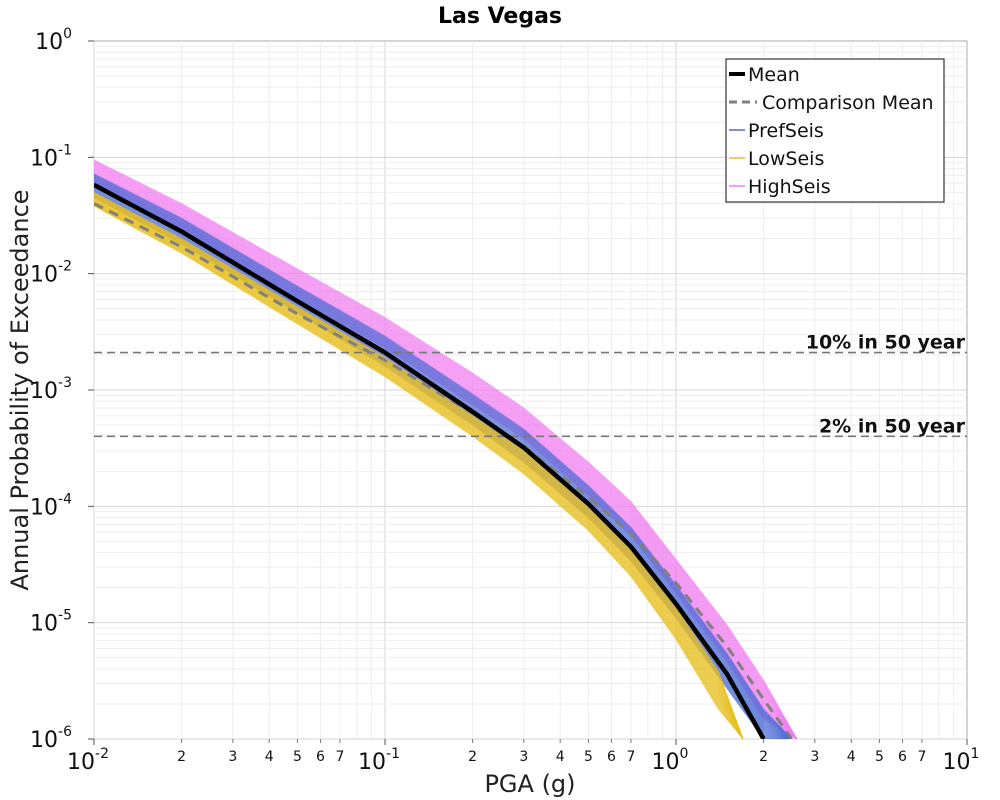 The height and width of the screenshot is (800, 1000). What do you see at coordinates (789, 187) in the screenshot?
I see `legend-label: HighSeis` at bounding box center [789, 187].